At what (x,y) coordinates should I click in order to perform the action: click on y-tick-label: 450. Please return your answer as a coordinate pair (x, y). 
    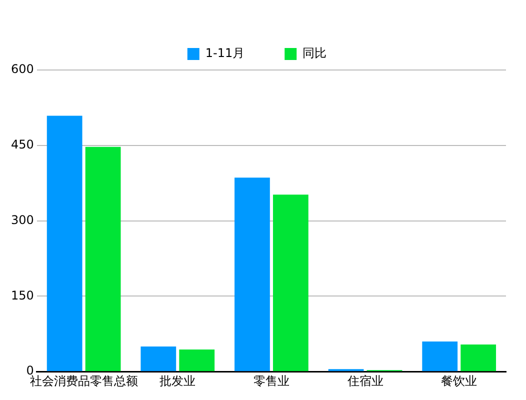
    Looking at the image, I should click on (22, 145).